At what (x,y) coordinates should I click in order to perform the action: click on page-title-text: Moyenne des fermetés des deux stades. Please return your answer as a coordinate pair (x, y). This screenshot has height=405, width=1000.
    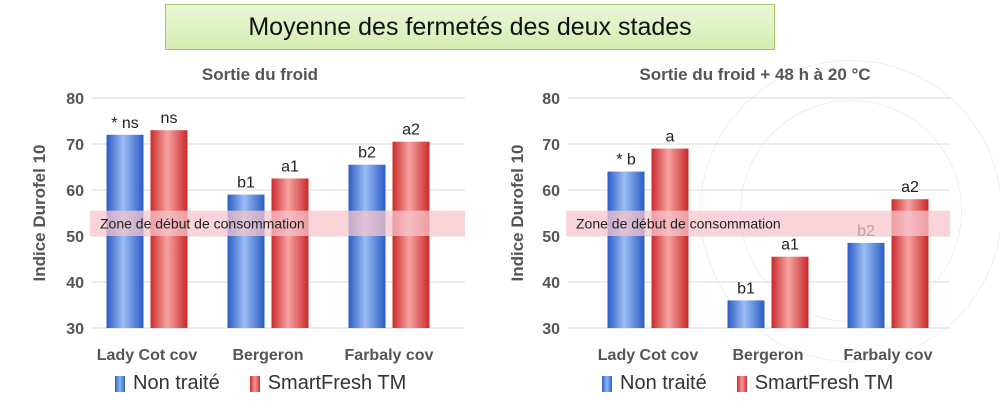
    Looking at the image, I should click on (470, 26).